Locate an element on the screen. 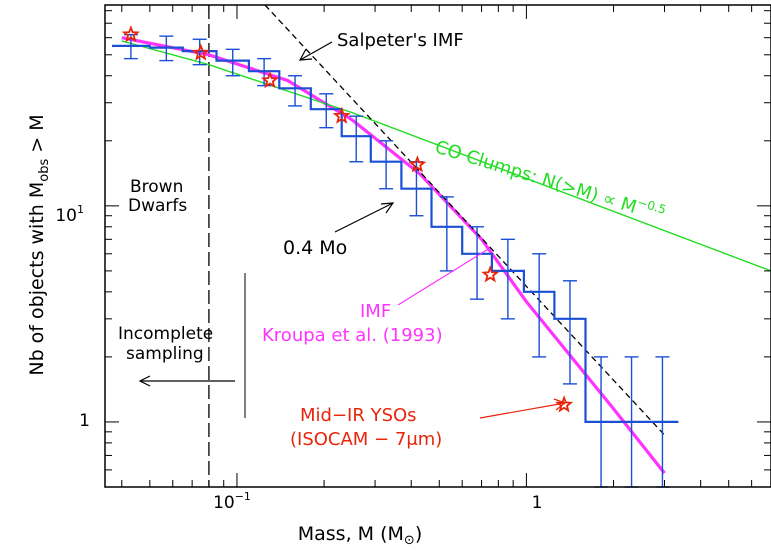  break-mass-label: 0.4 Mo is located at coordinates (315, 248).